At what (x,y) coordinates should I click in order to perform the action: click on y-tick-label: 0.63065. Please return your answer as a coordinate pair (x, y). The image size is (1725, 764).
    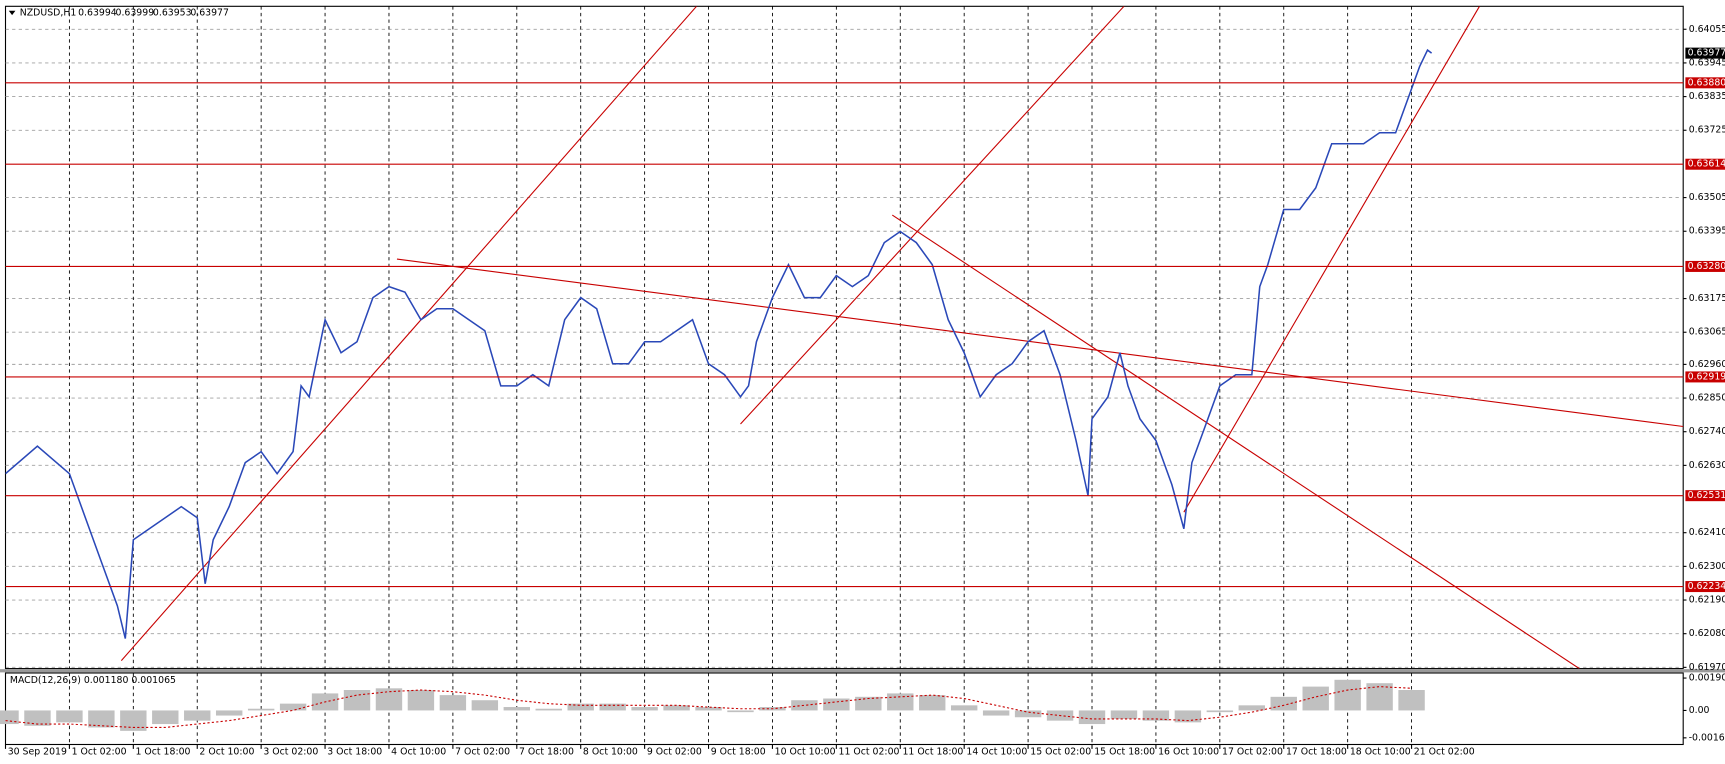
    Looking at the image, I should click on (1707, 332).